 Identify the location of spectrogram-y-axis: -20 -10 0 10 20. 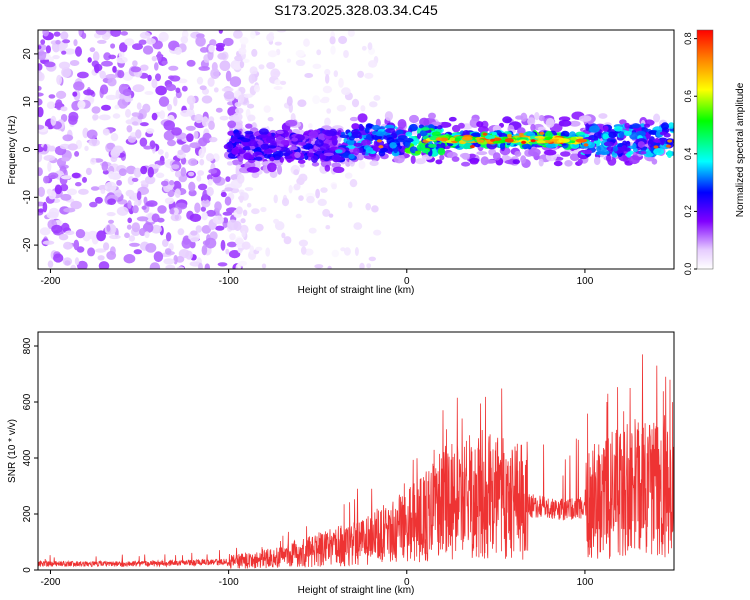
(30, 150).